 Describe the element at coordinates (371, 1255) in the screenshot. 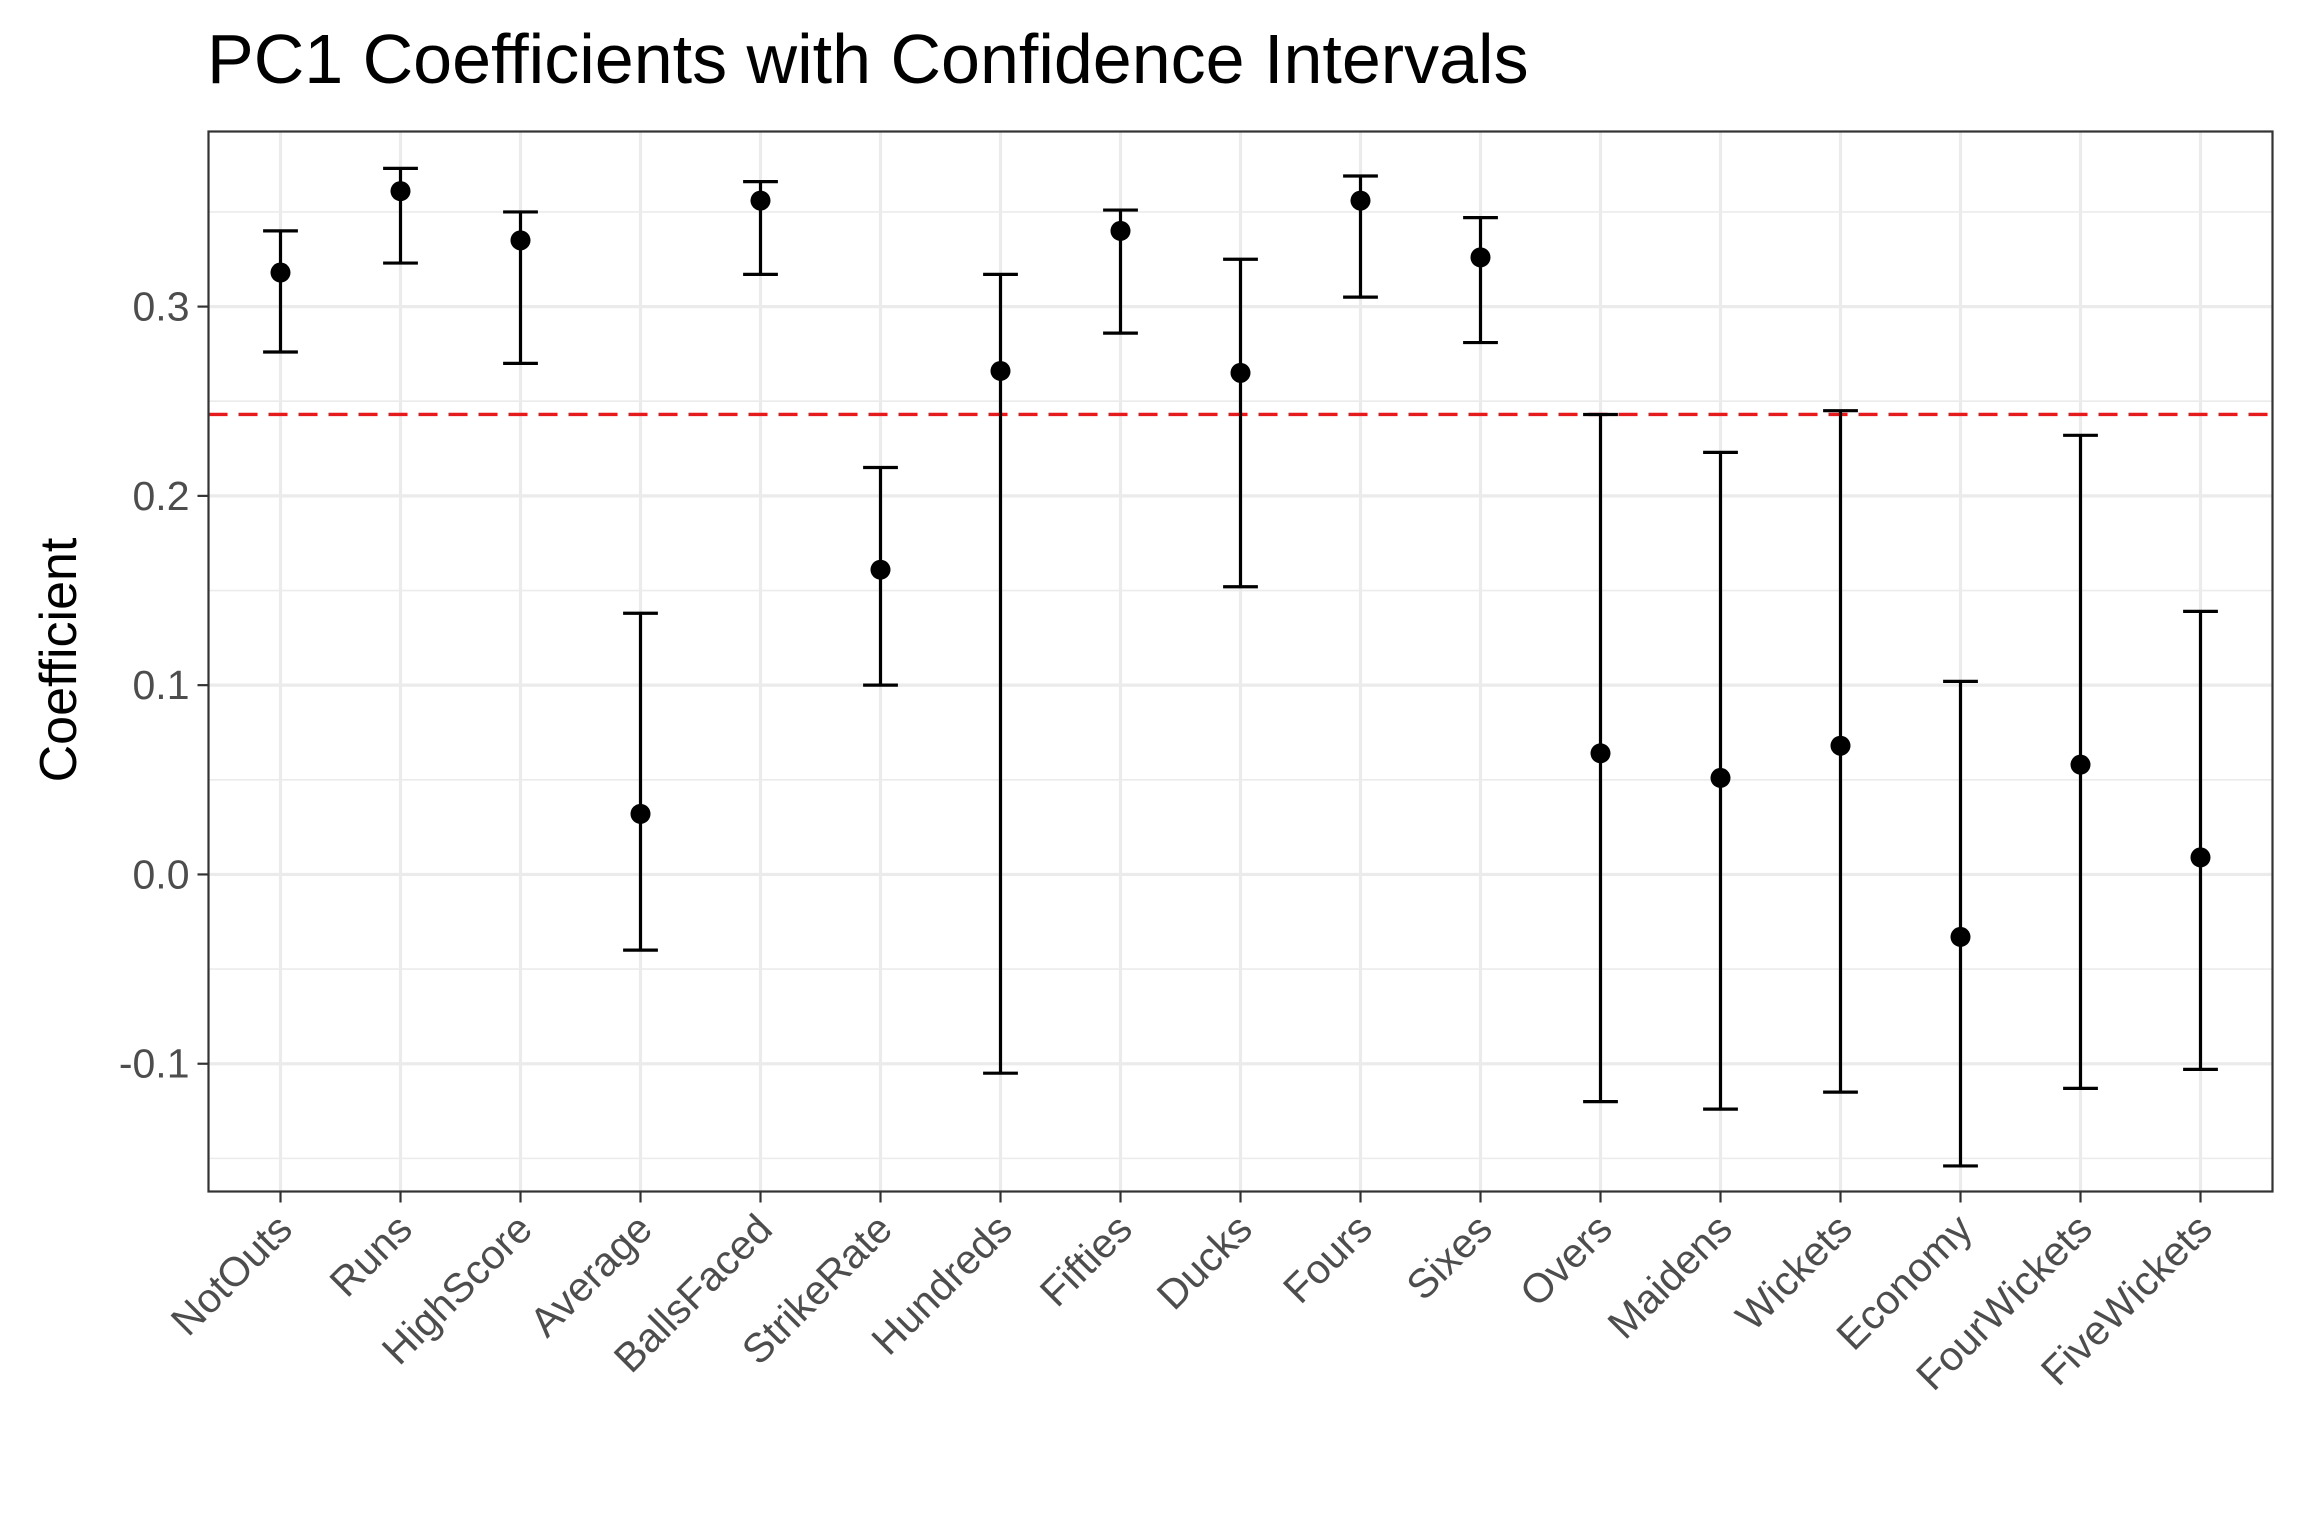

I see `x-tick-label-Runs: Runs` at that location.